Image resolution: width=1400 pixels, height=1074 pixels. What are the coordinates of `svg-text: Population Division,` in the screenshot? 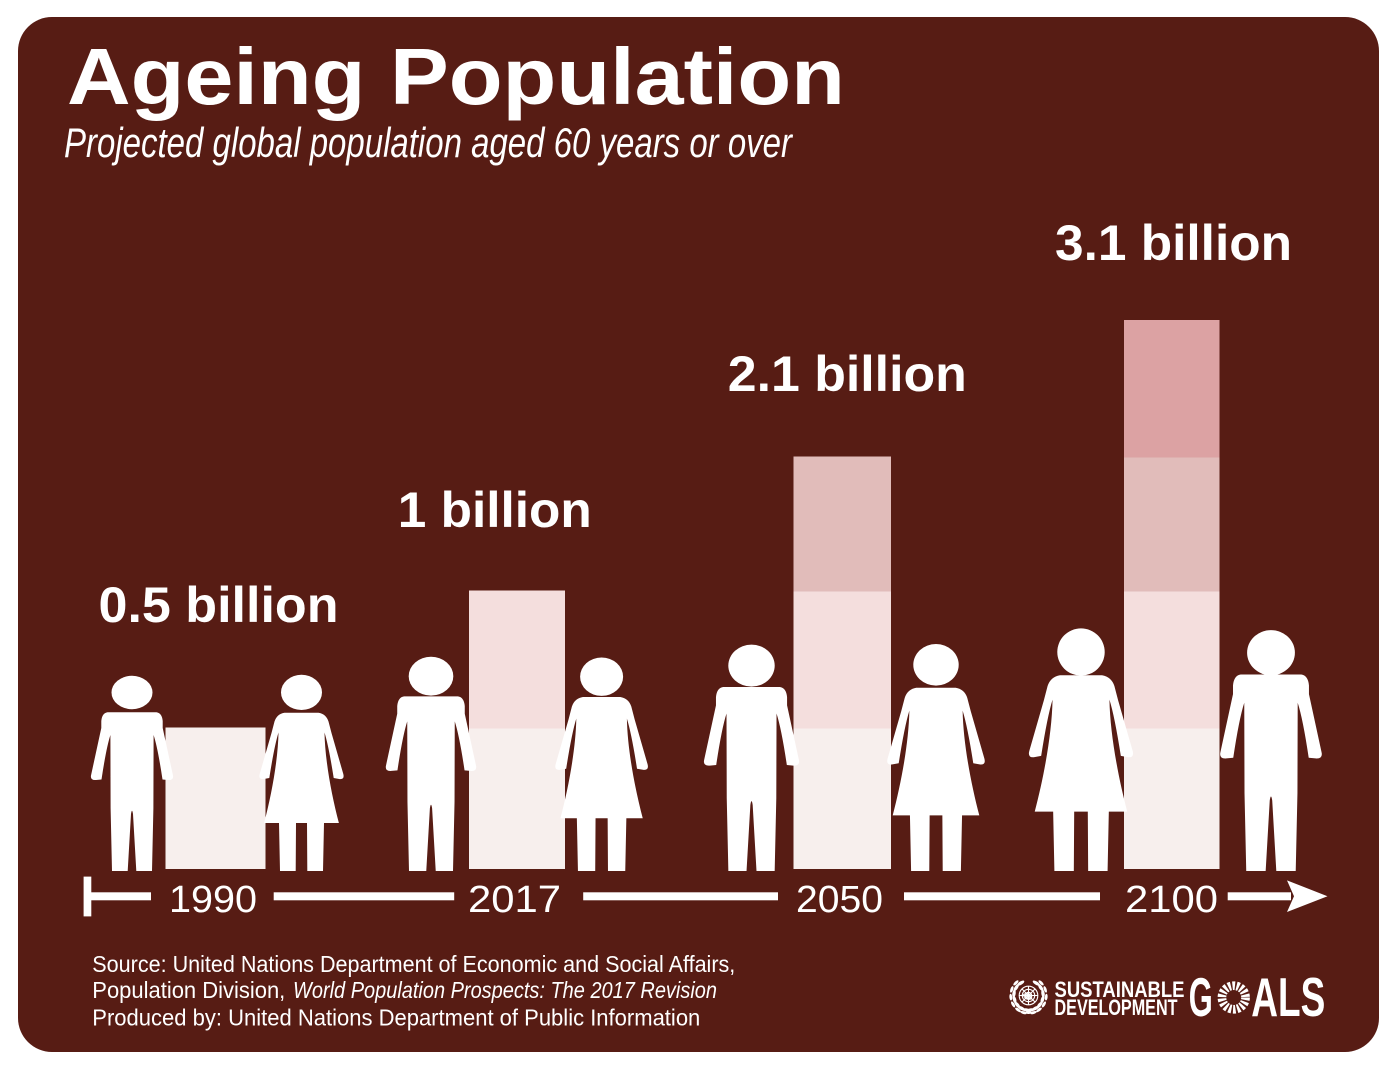 It's located at (188, 990).